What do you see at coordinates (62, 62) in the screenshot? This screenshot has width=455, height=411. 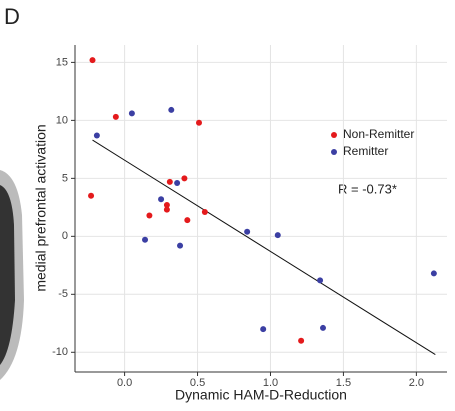 I see `y-tick-label: 15` at bounding box center [62, 62].